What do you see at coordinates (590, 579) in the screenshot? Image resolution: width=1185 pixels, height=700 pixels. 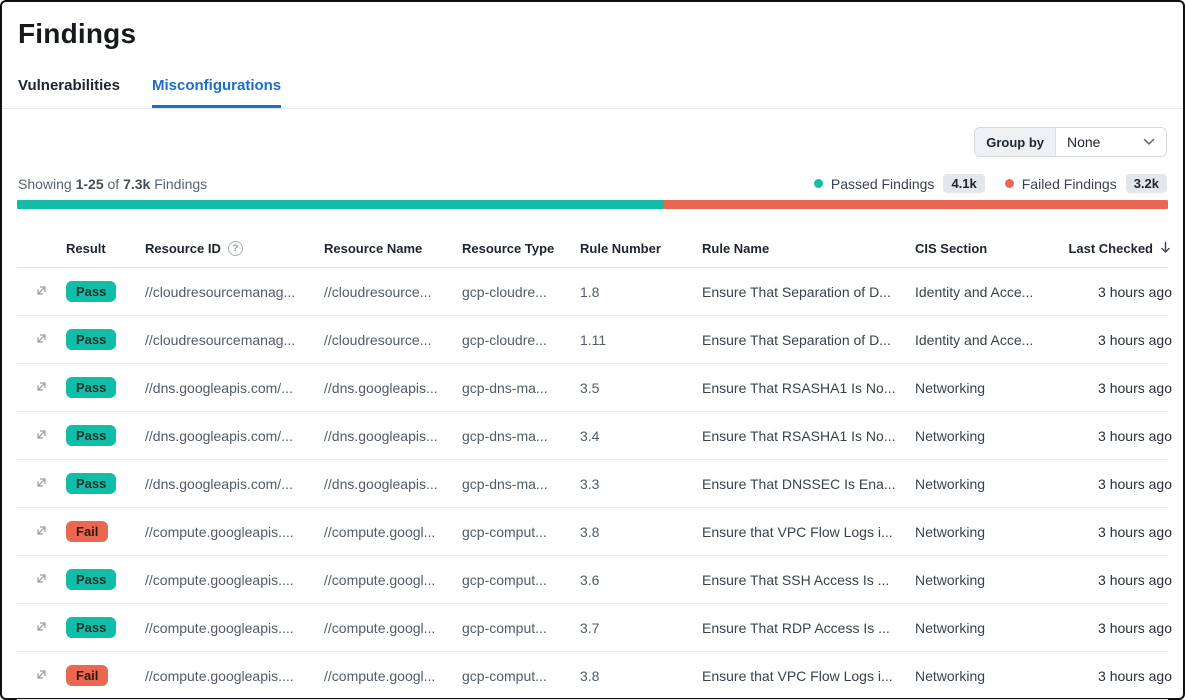 I see `rule-number-cell: 3.6` at bounding box center [590, 579].